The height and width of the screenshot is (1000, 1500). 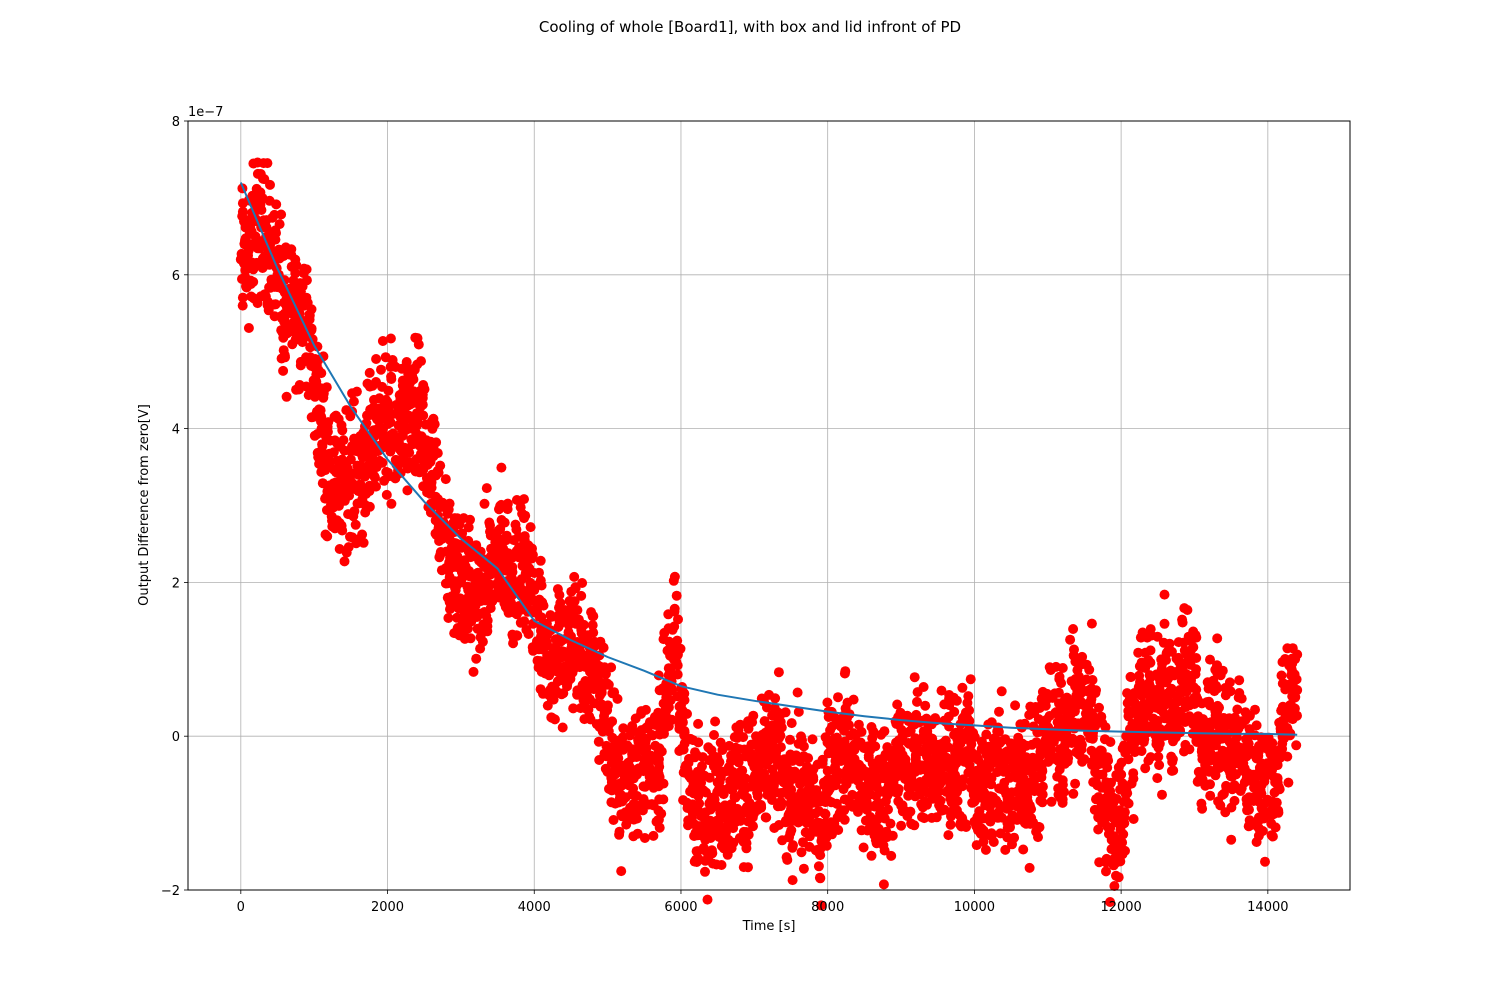 What do you see at coordinates (827, 907) in the screenshot?
I see `x-tick-label: 8000` at bounding box center [827, 907].